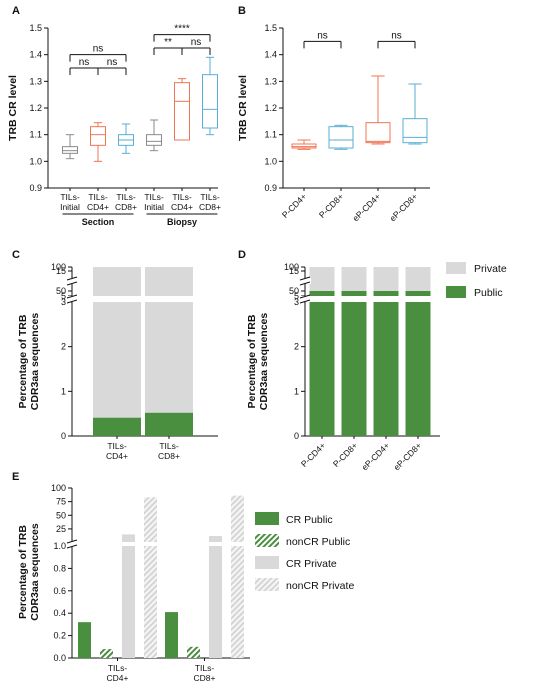 The width and height of the screenshot is (554, 694). Describe the element at coordinates (63, 302) in the screenshot. I see `y-tick-label: 3` at that location.